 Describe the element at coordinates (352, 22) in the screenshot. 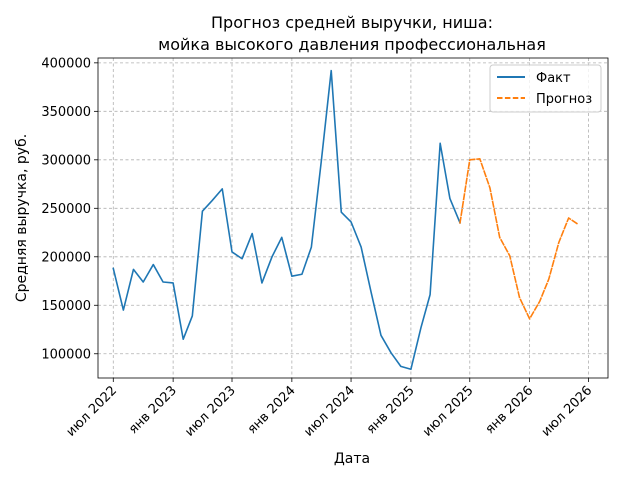

I see `chart-title-line1: Прогноз средней выручки, ниша:` at that location.